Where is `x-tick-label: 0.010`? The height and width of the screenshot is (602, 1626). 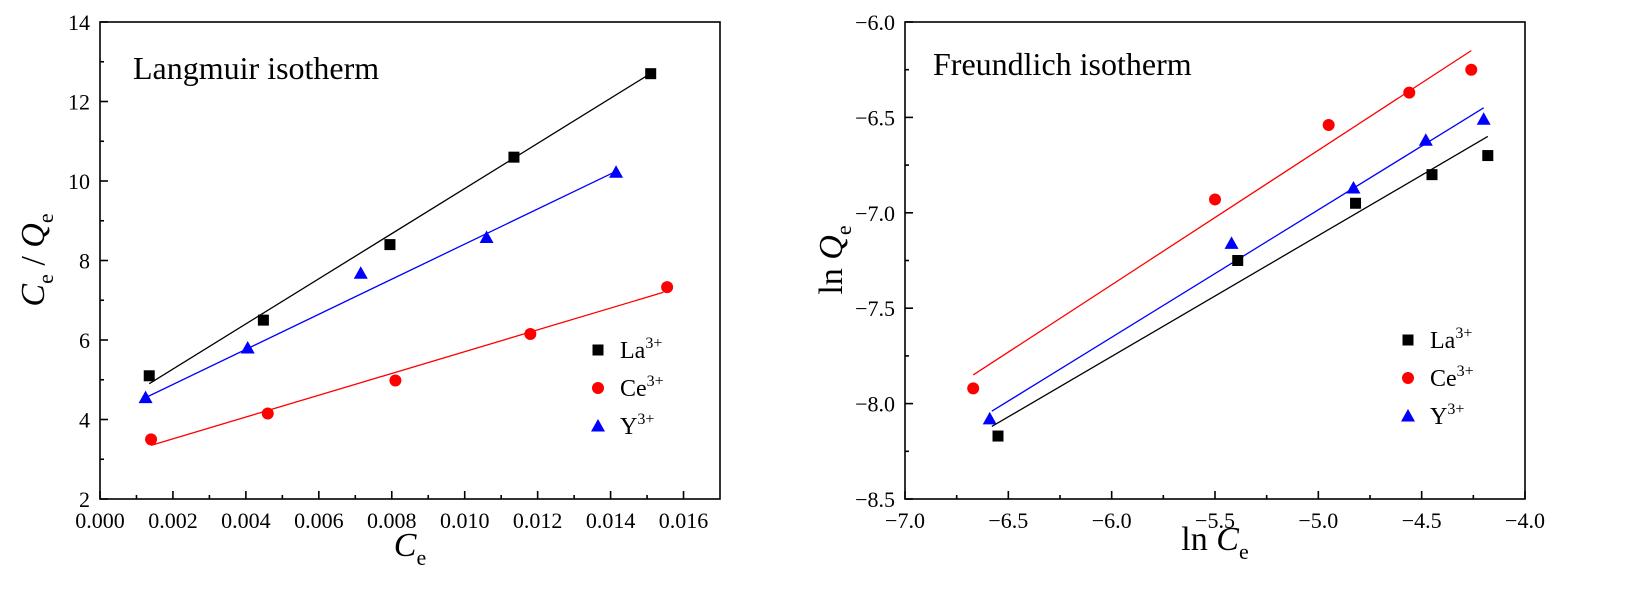
x-tick-label: 0.010 is located at coordinates (465, 520).